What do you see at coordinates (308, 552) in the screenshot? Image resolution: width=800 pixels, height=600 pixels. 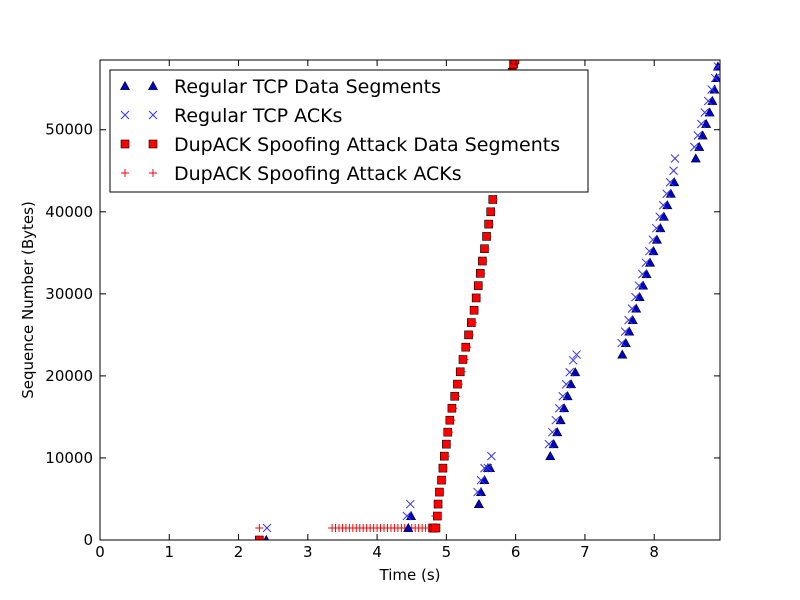 I see `x-tick-label: 3` at bounding box center [308, 552].